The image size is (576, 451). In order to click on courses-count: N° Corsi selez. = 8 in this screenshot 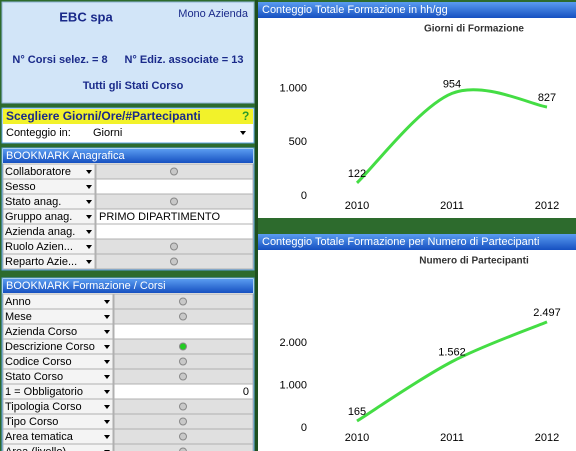, I will do `click(59, 60)`.